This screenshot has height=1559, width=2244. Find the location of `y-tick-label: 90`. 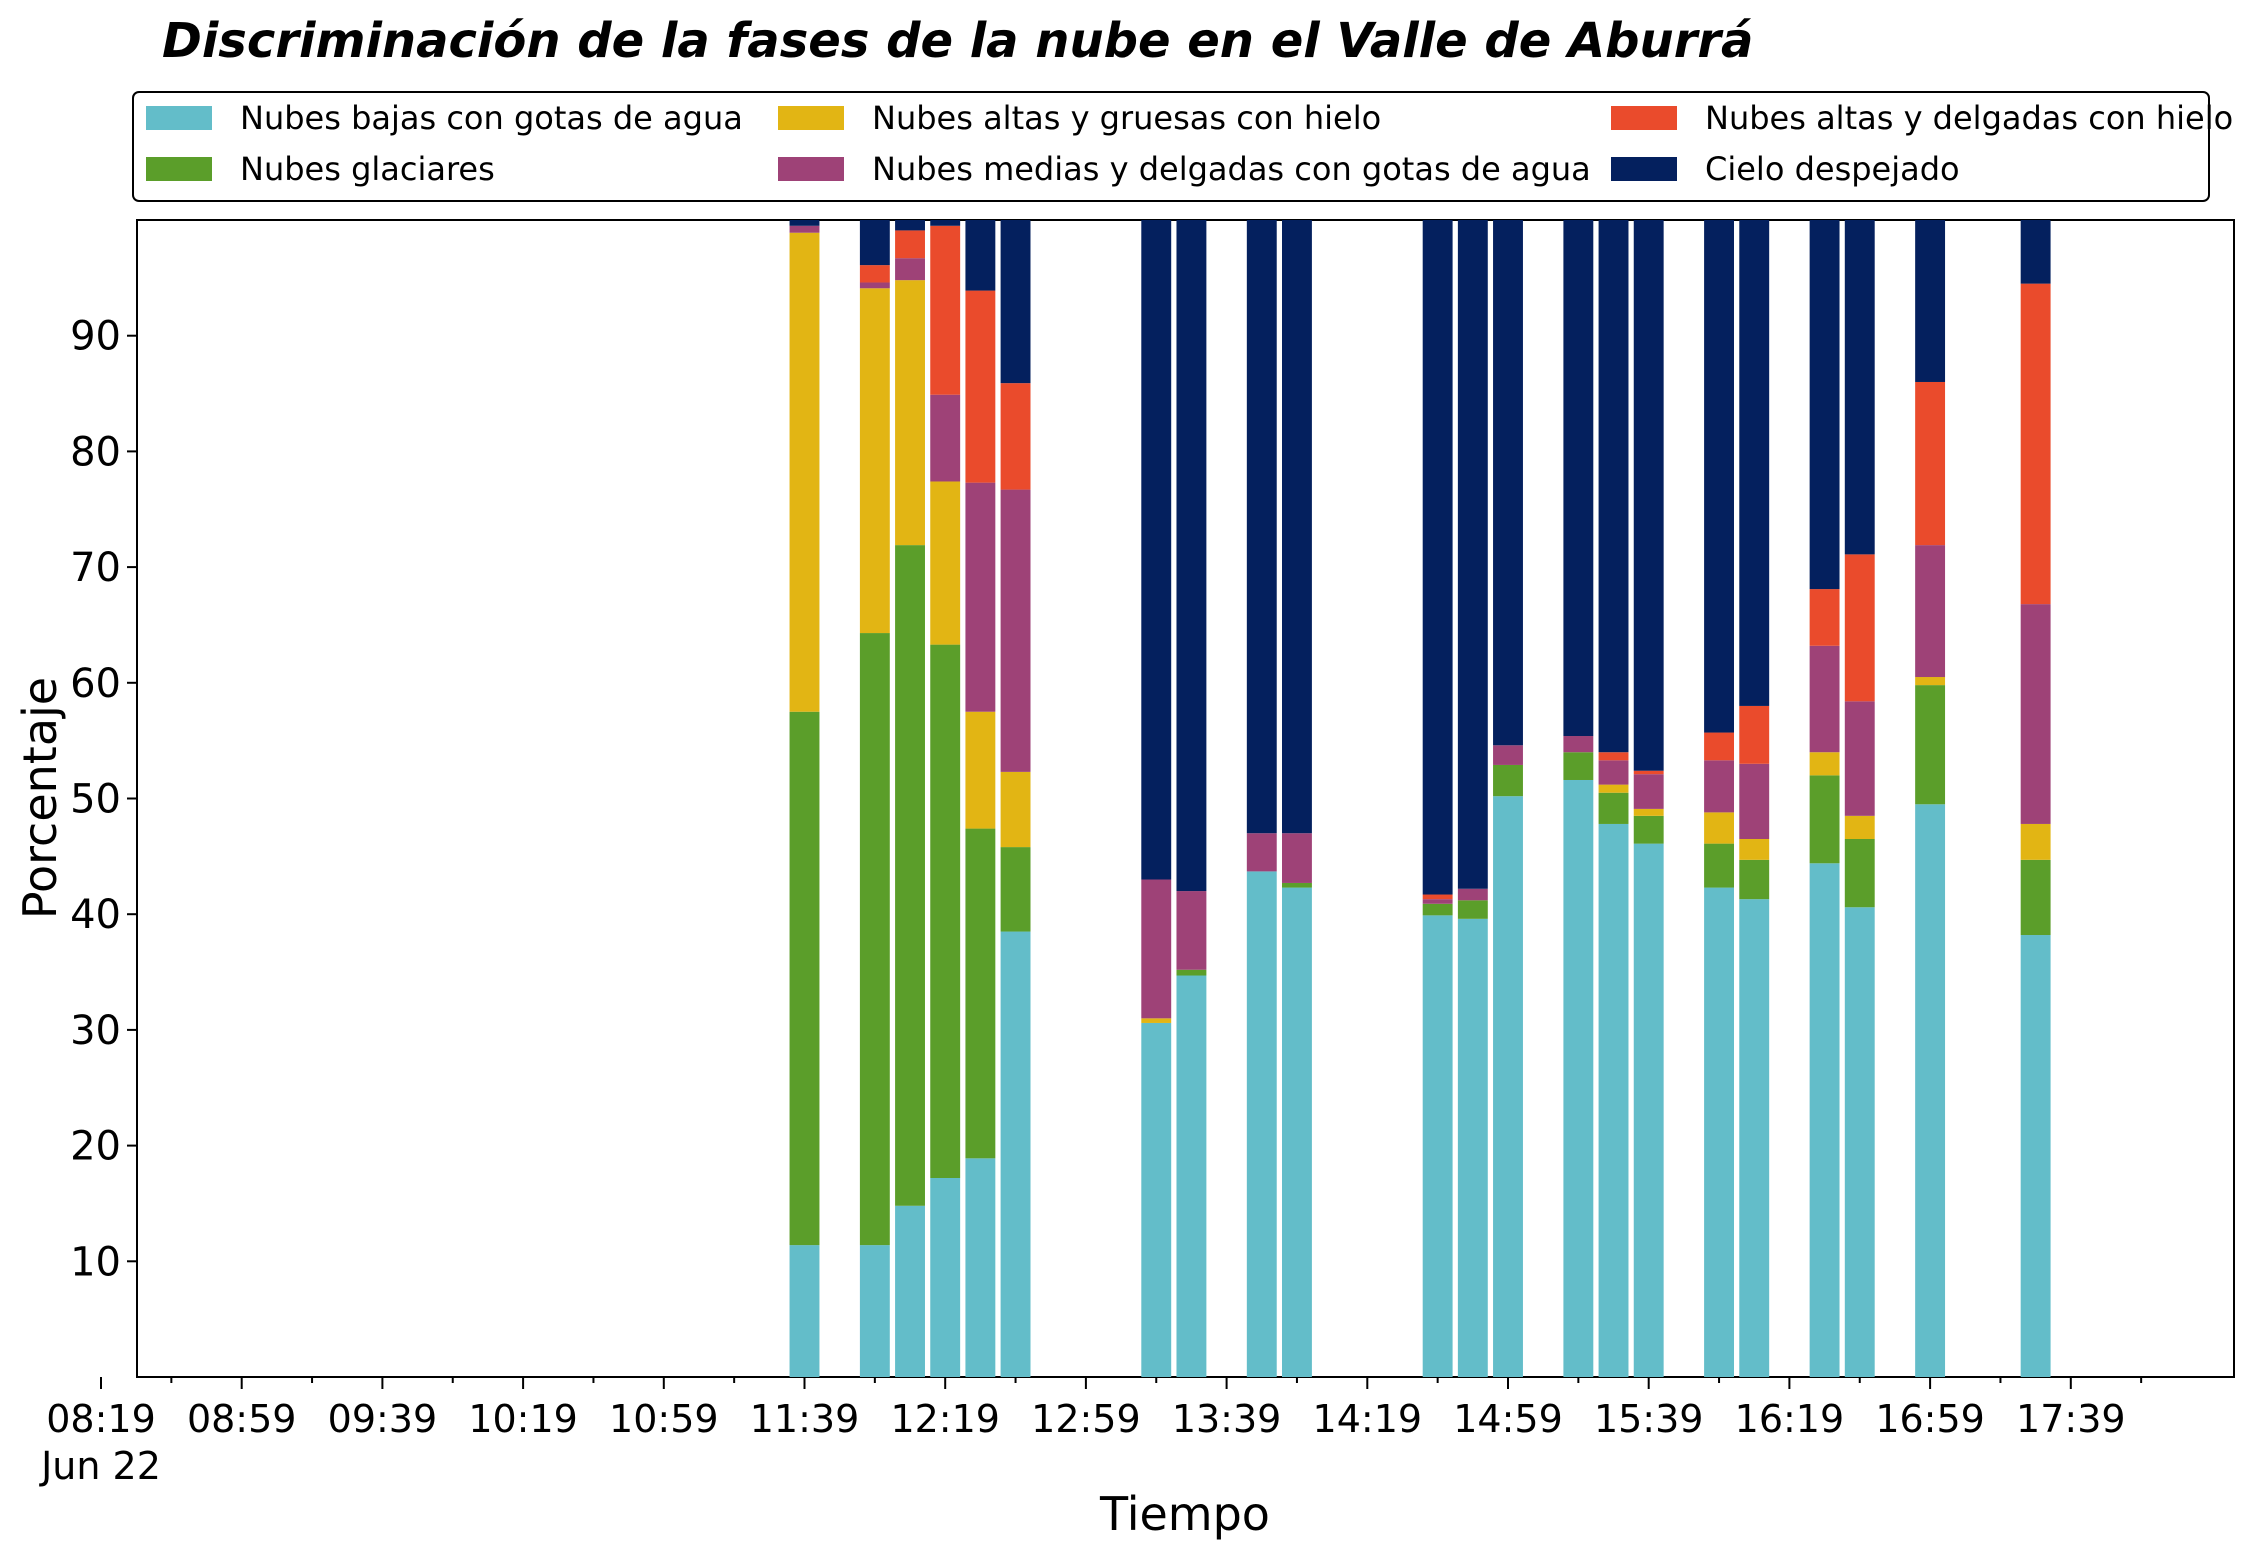

y-tick-label: 90 is located at coordinates (95, 337).